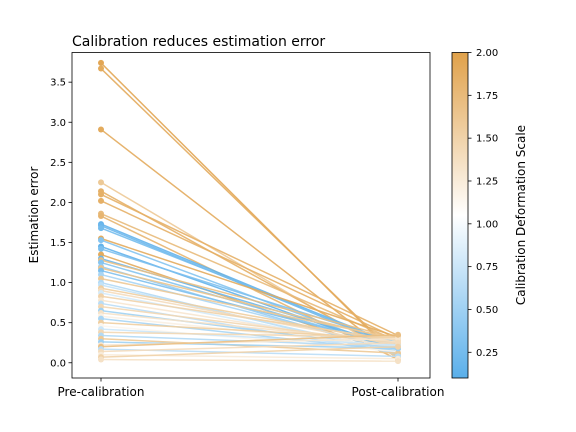 The height and width of the screenshot is (432, 576). I want to click on y-tick-label: 3.0, so click(58, 123).